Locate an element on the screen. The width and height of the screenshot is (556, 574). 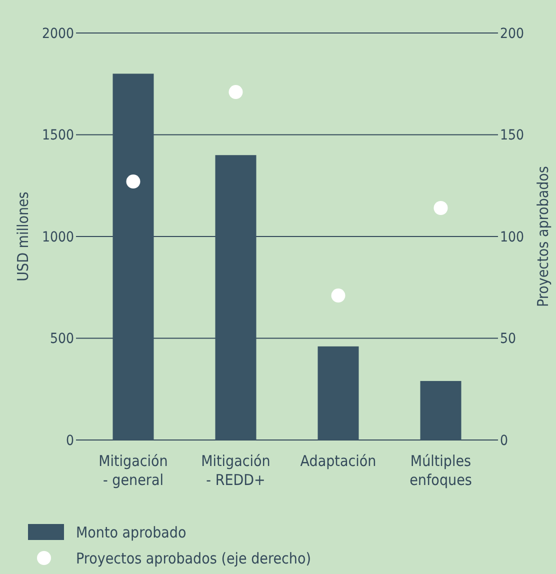
y-tick-label: 2000 is located at coordinates (58, 34).